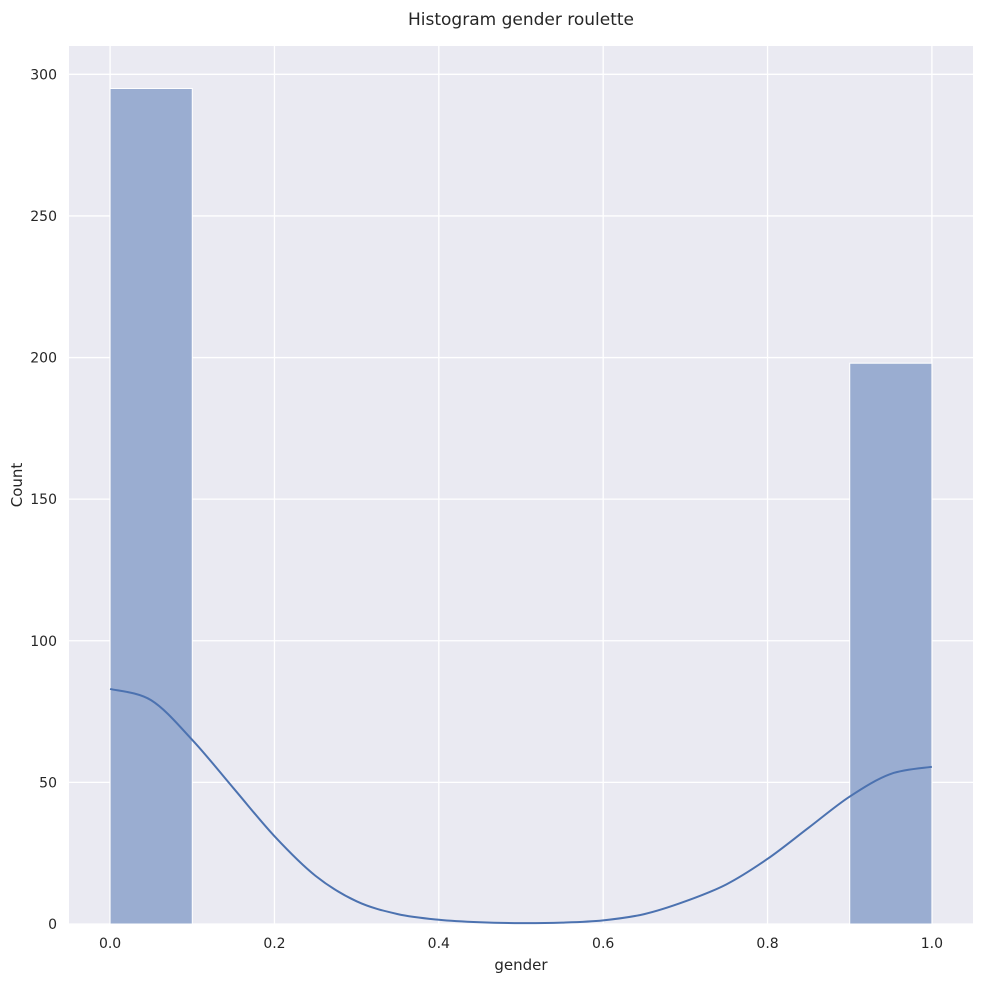  Describe the element at coordinates (603, 944) in the screenshot. I see `x-tick-label: 0.6` at that location.